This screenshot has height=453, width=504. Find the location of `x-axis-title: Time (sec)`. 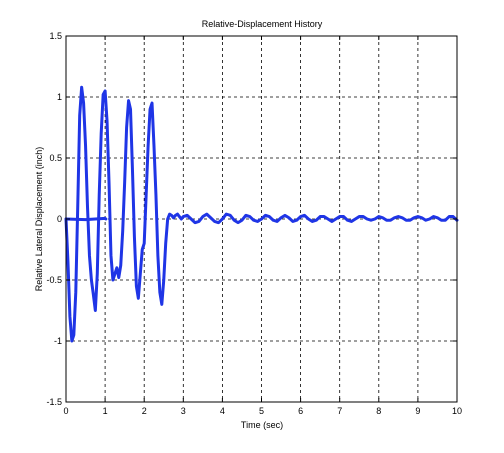

x-axis-title: Time (sec) is located at coordinates (262, 425).